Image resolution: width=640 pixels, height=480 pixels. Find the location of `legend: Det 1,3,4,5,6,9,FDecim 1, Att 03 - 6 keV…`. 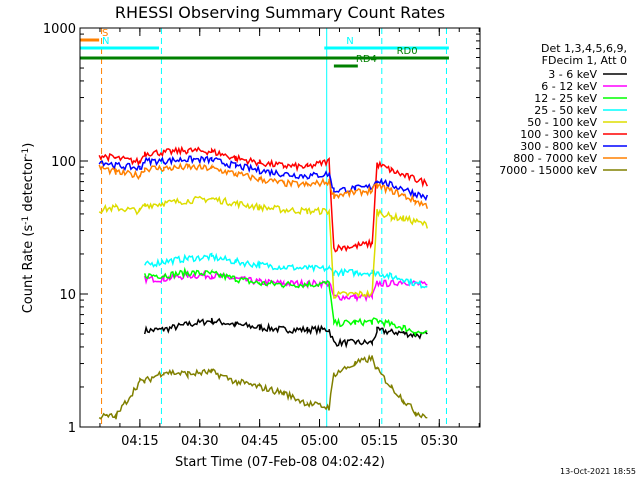

legend: Det 1,3,4,5,6,9,FDecim 1, Att 03 - 6 keV… is located at coordinates (563, 109).